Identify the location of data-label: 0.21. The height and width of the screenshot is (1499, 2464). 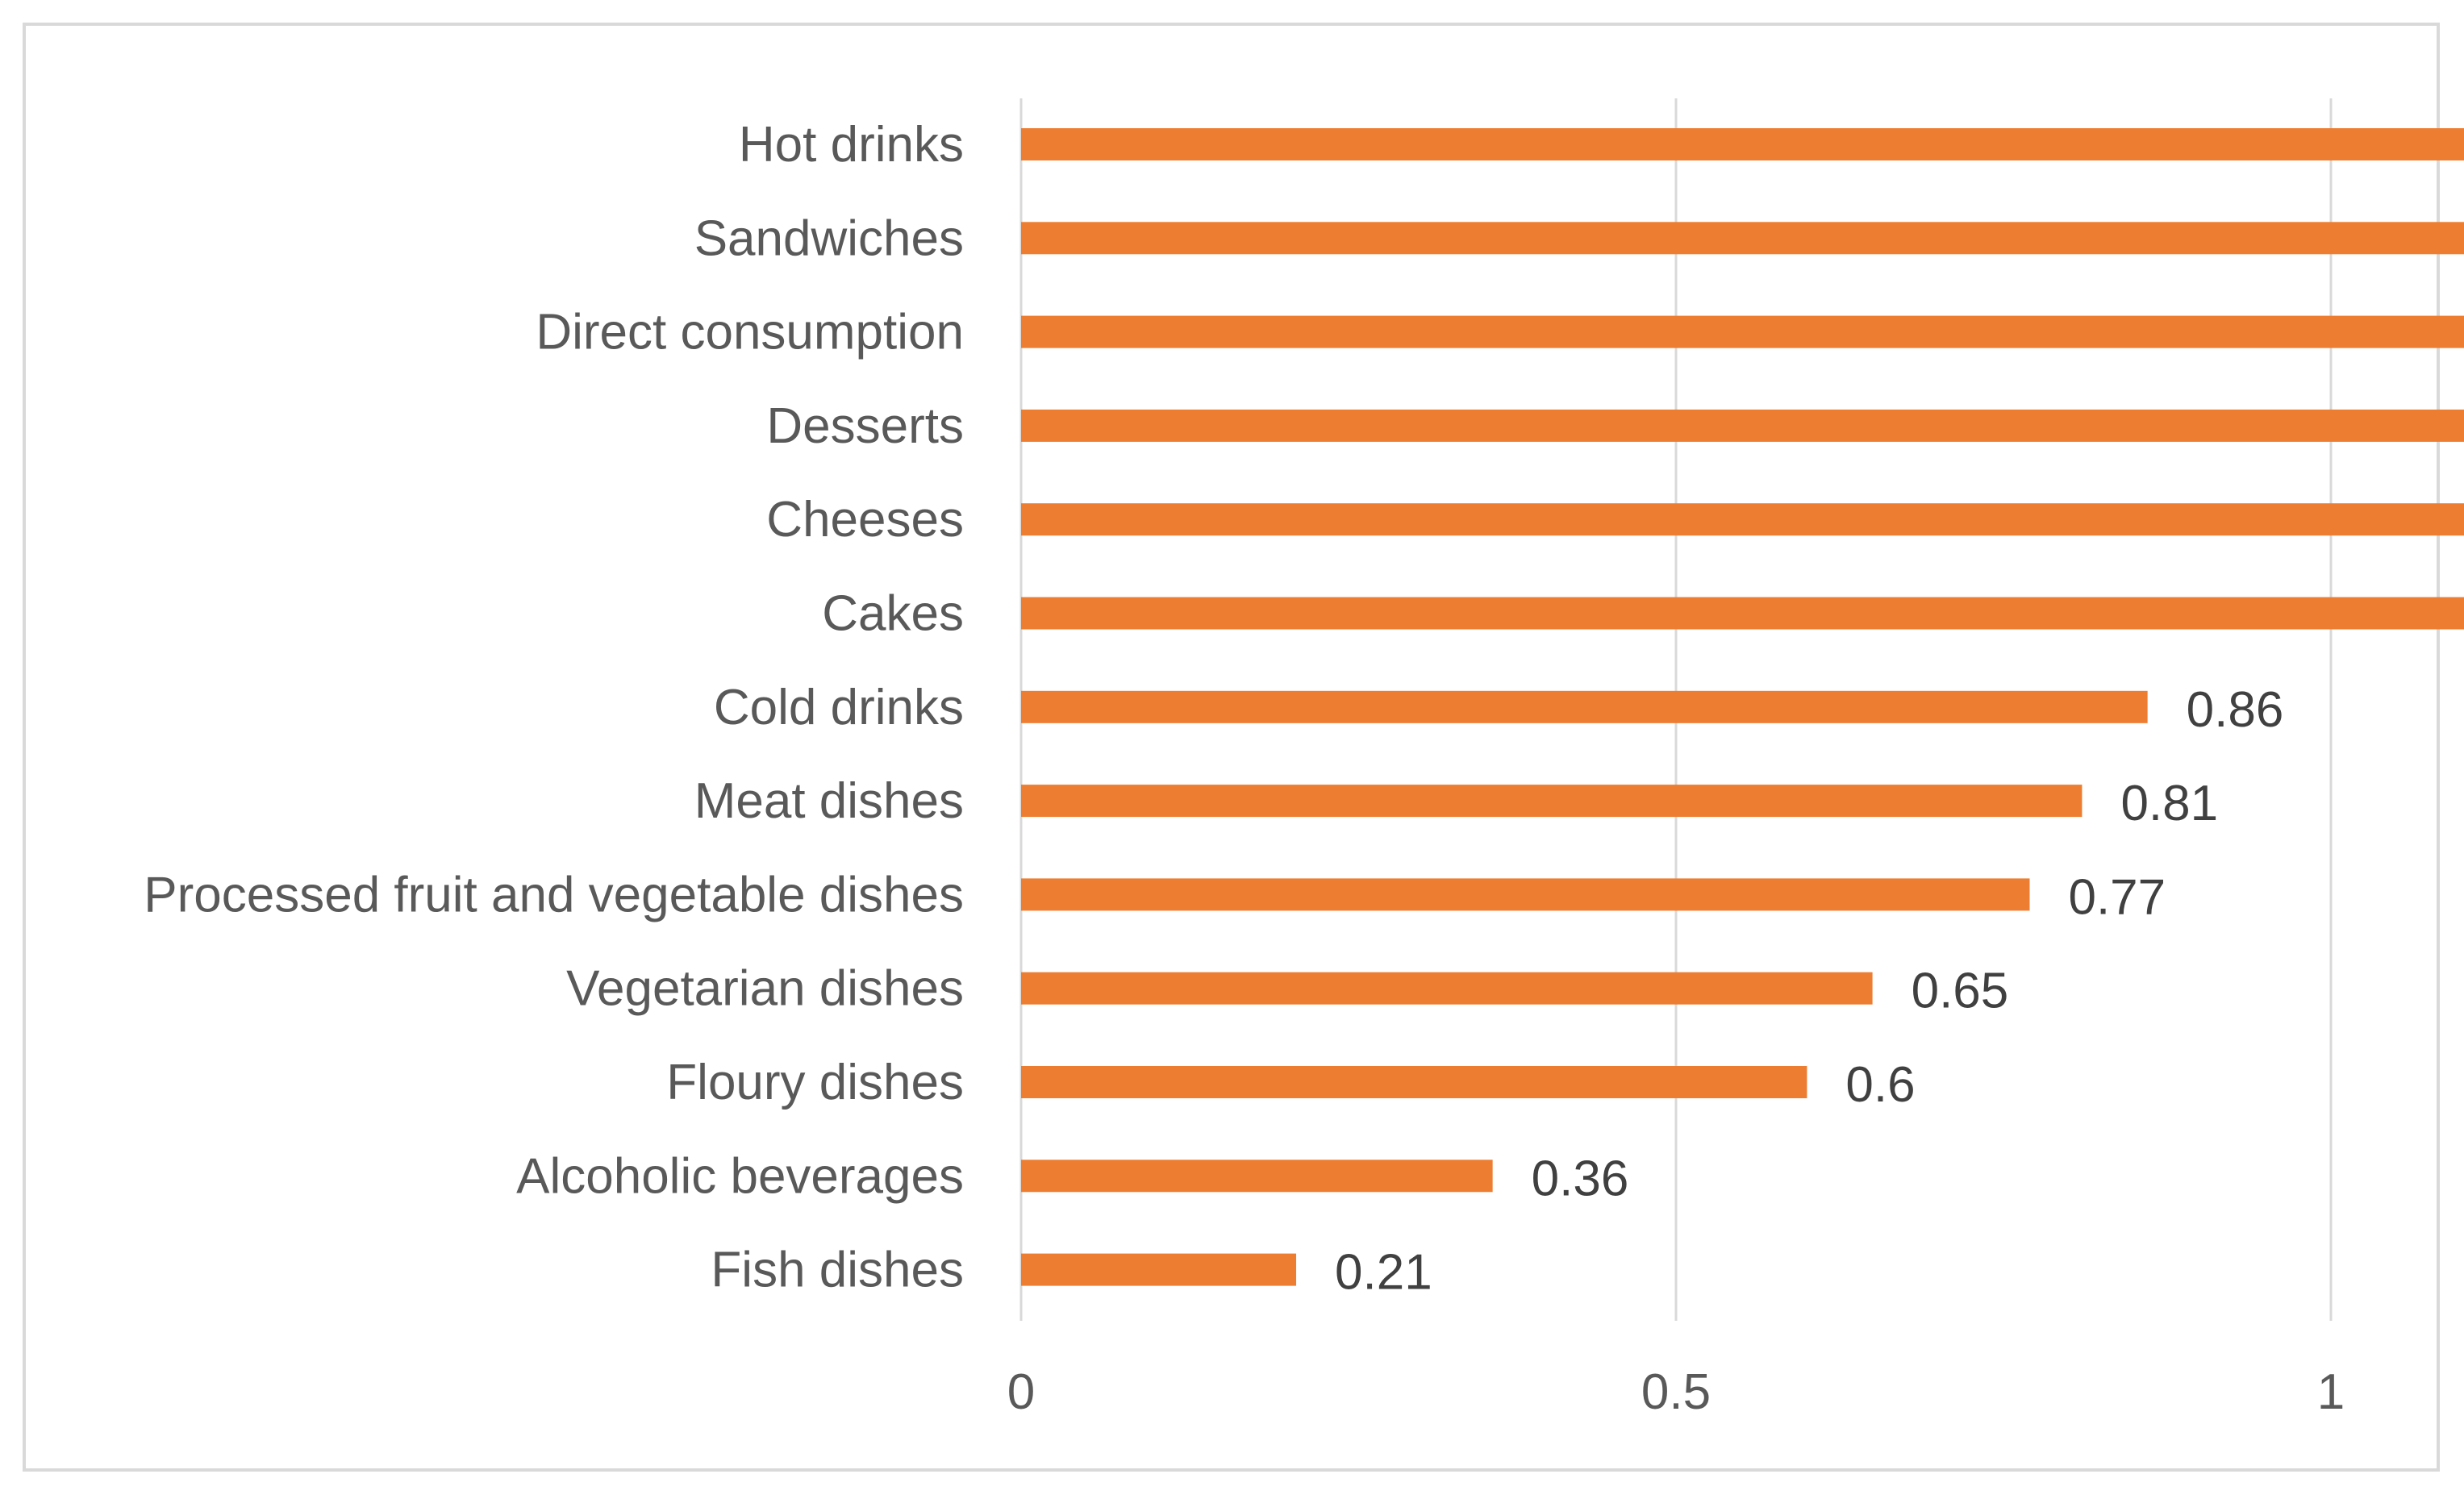
(1383, 1273).